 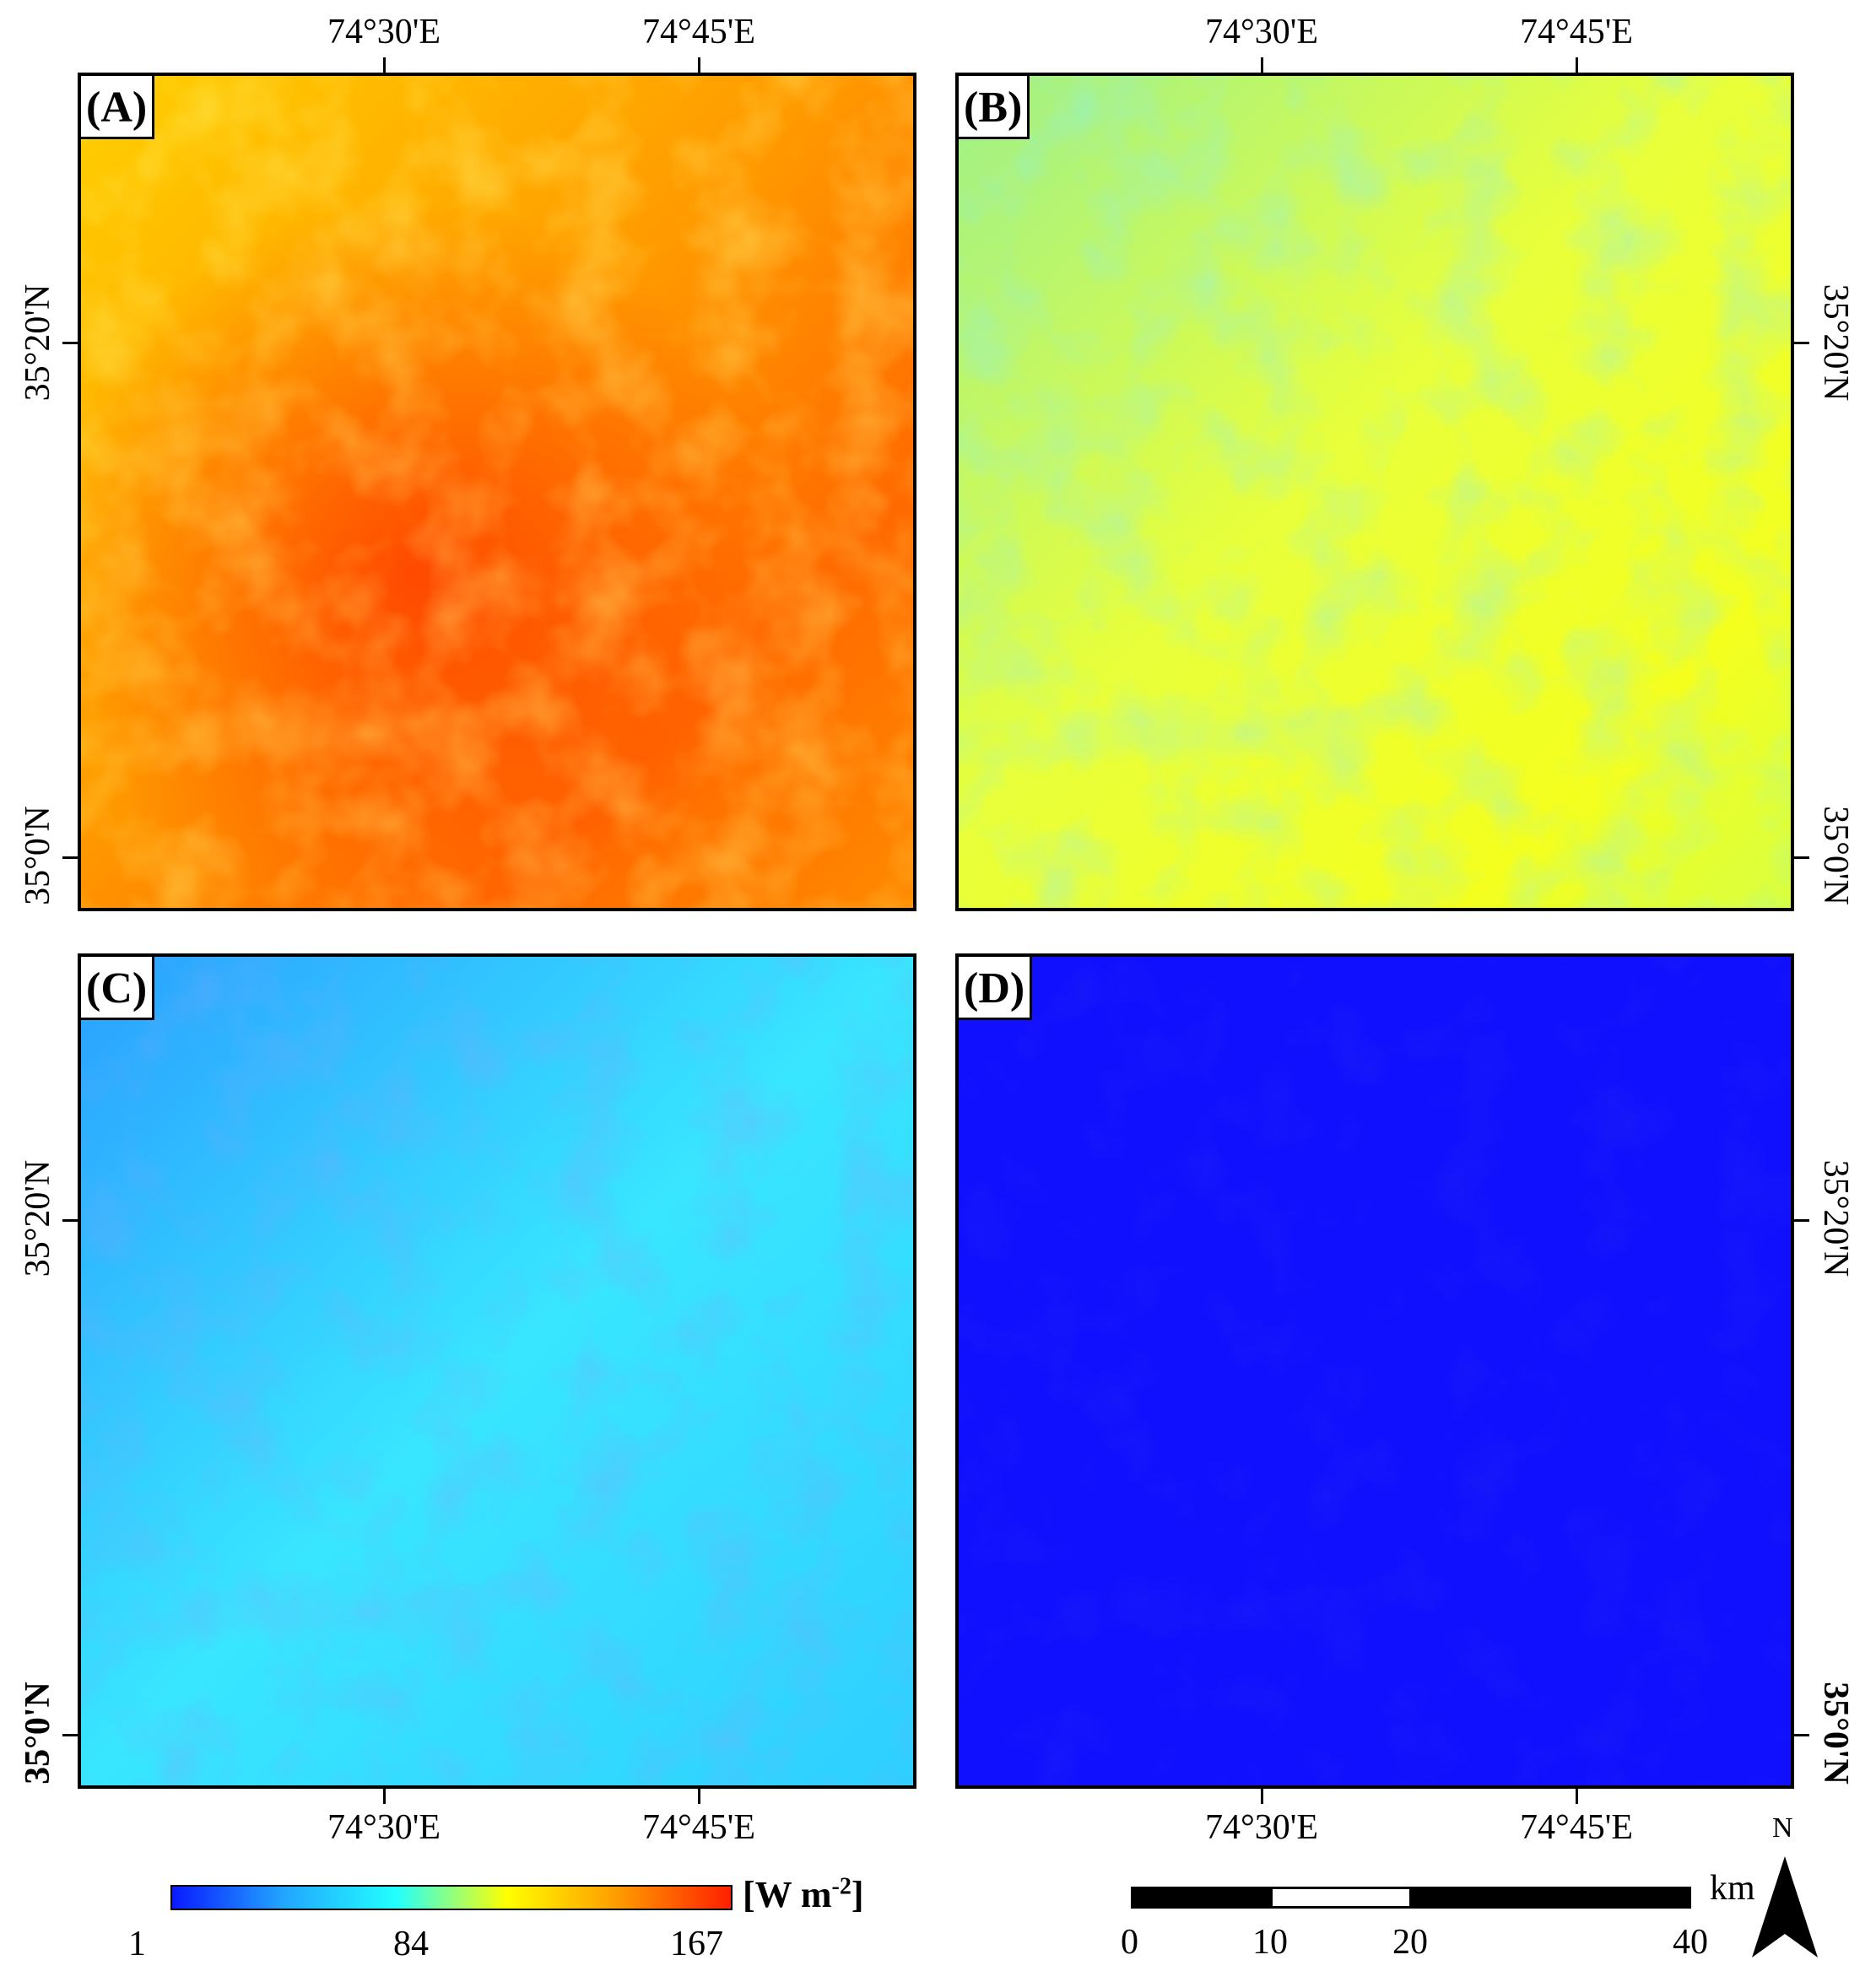 I want to click on scalebar-label-10: 10, so click(x=1270, y=1942).